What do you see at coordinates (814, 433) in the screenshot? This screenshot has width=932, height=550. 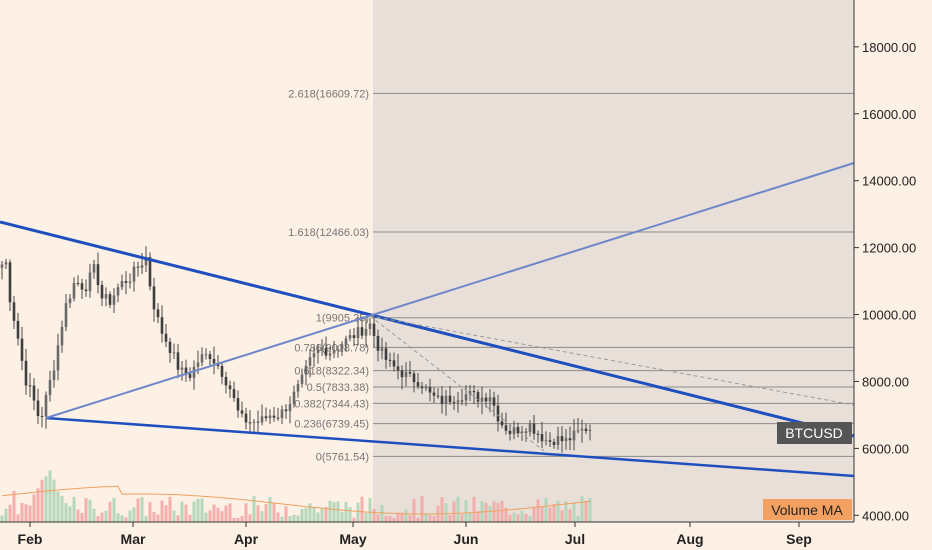 I see `symbol-badge-bg` at bounding box center [814, 433].